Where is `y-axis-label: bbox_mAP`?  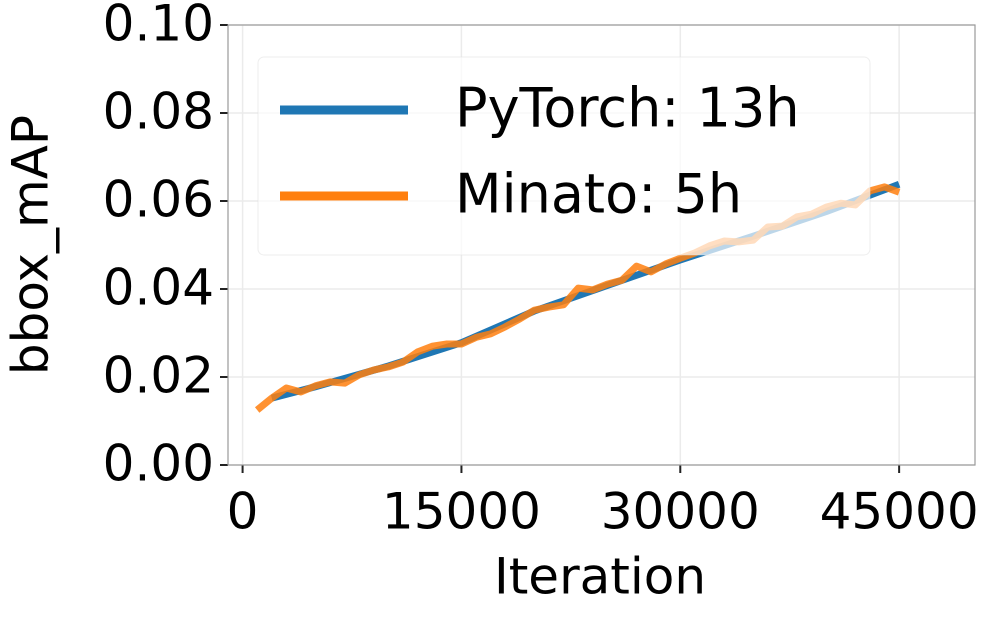
y-axis-label: bbox_mAP is located at coordinates (31, 245).